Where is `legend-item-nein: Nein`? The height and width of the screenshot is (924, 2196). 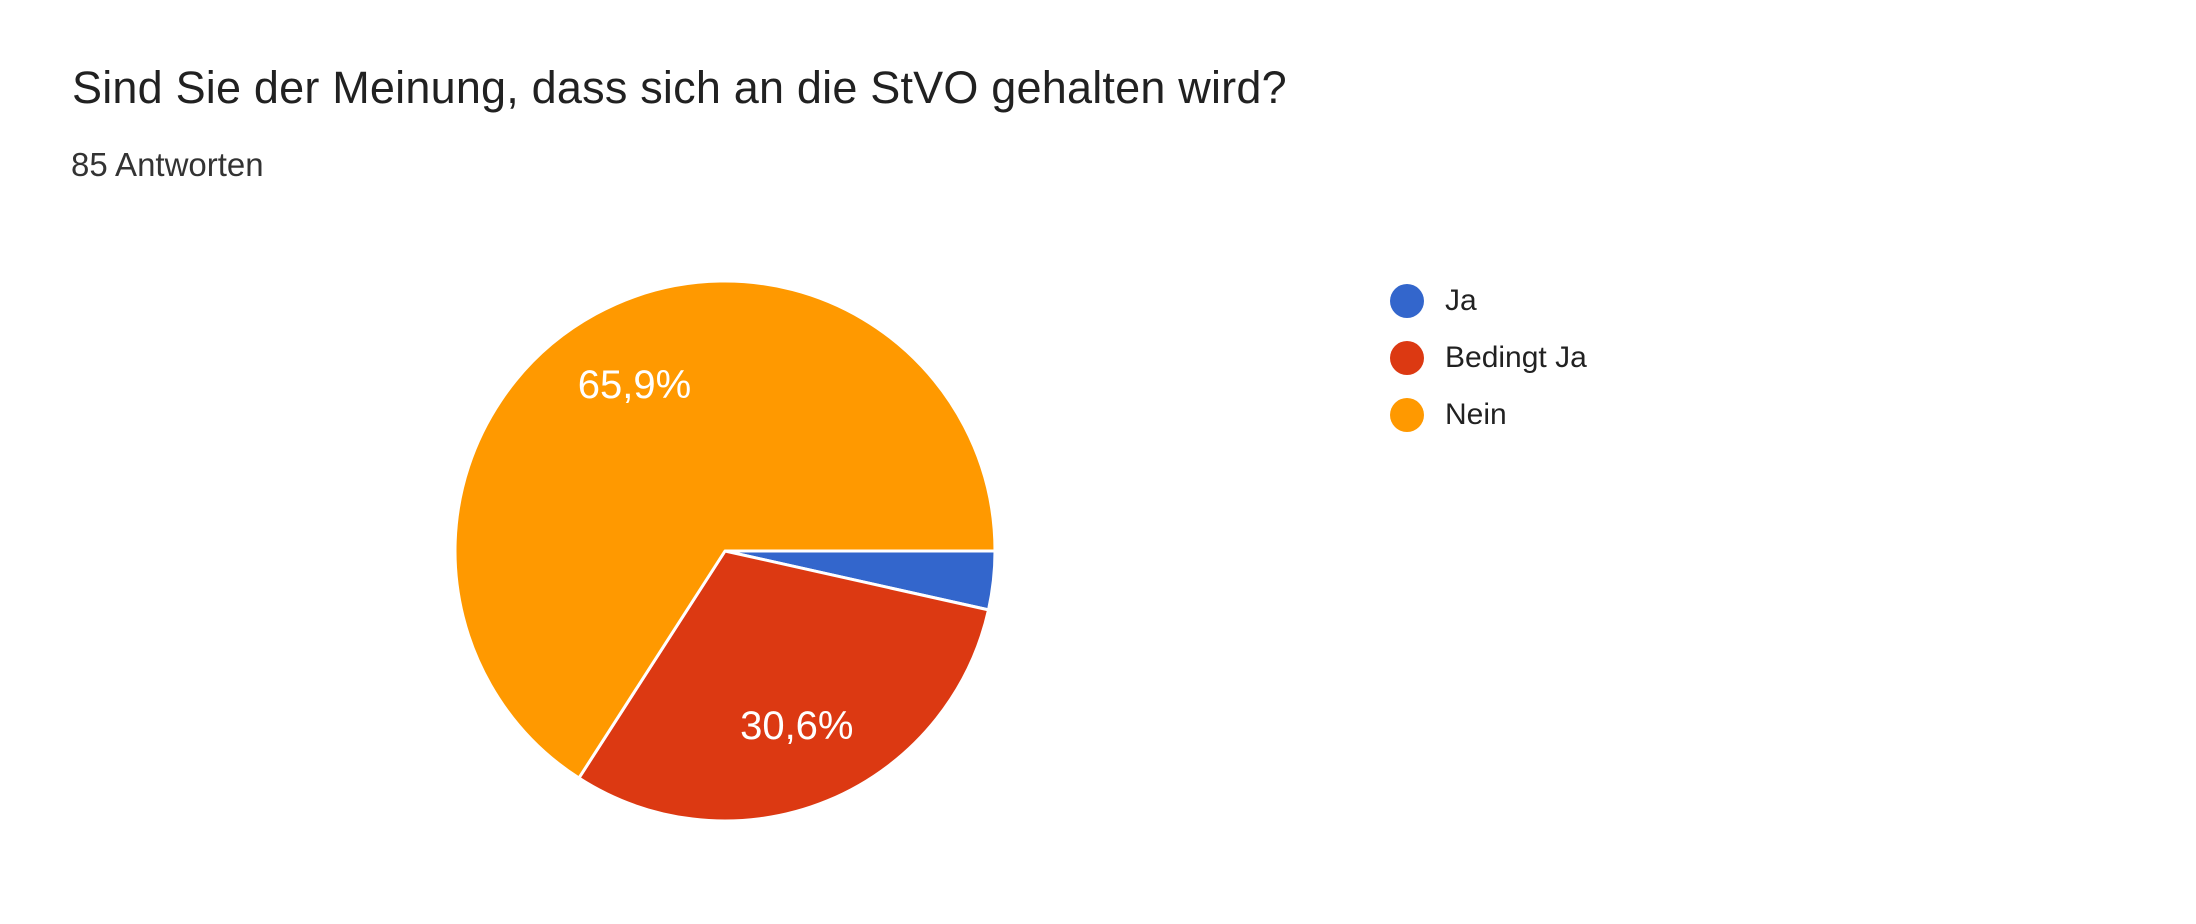 legend-item-nein: Nein is located at coordinates (1488, 415).